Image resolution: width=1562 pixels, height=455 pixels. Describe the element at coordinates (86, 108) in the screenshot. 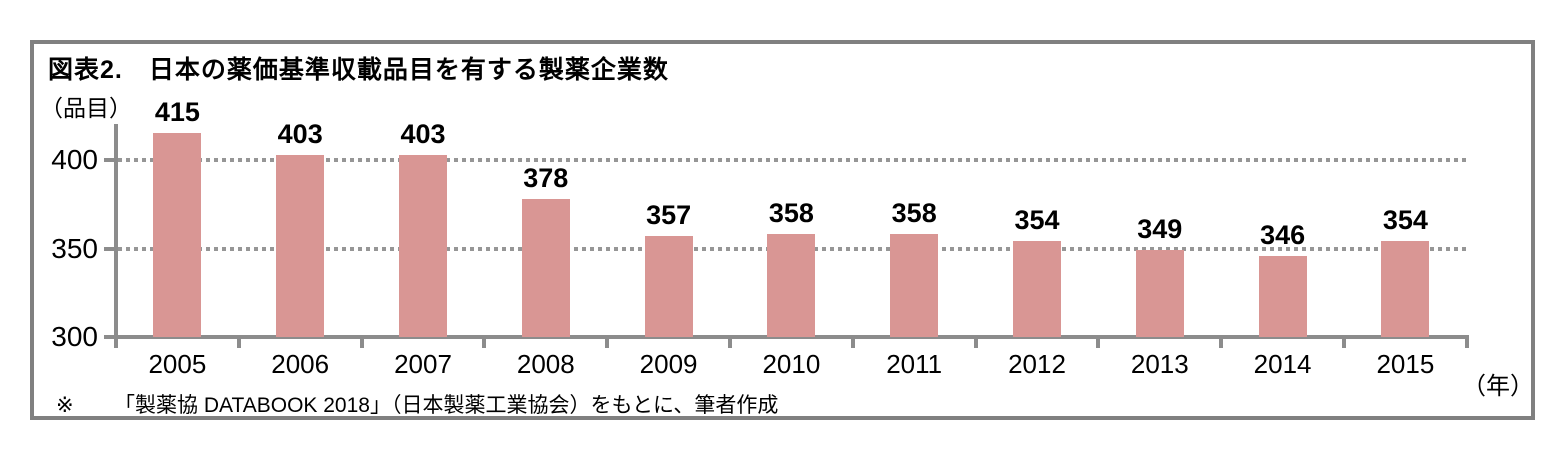

I see `y-axis-unit-label: （品目）` at that location.